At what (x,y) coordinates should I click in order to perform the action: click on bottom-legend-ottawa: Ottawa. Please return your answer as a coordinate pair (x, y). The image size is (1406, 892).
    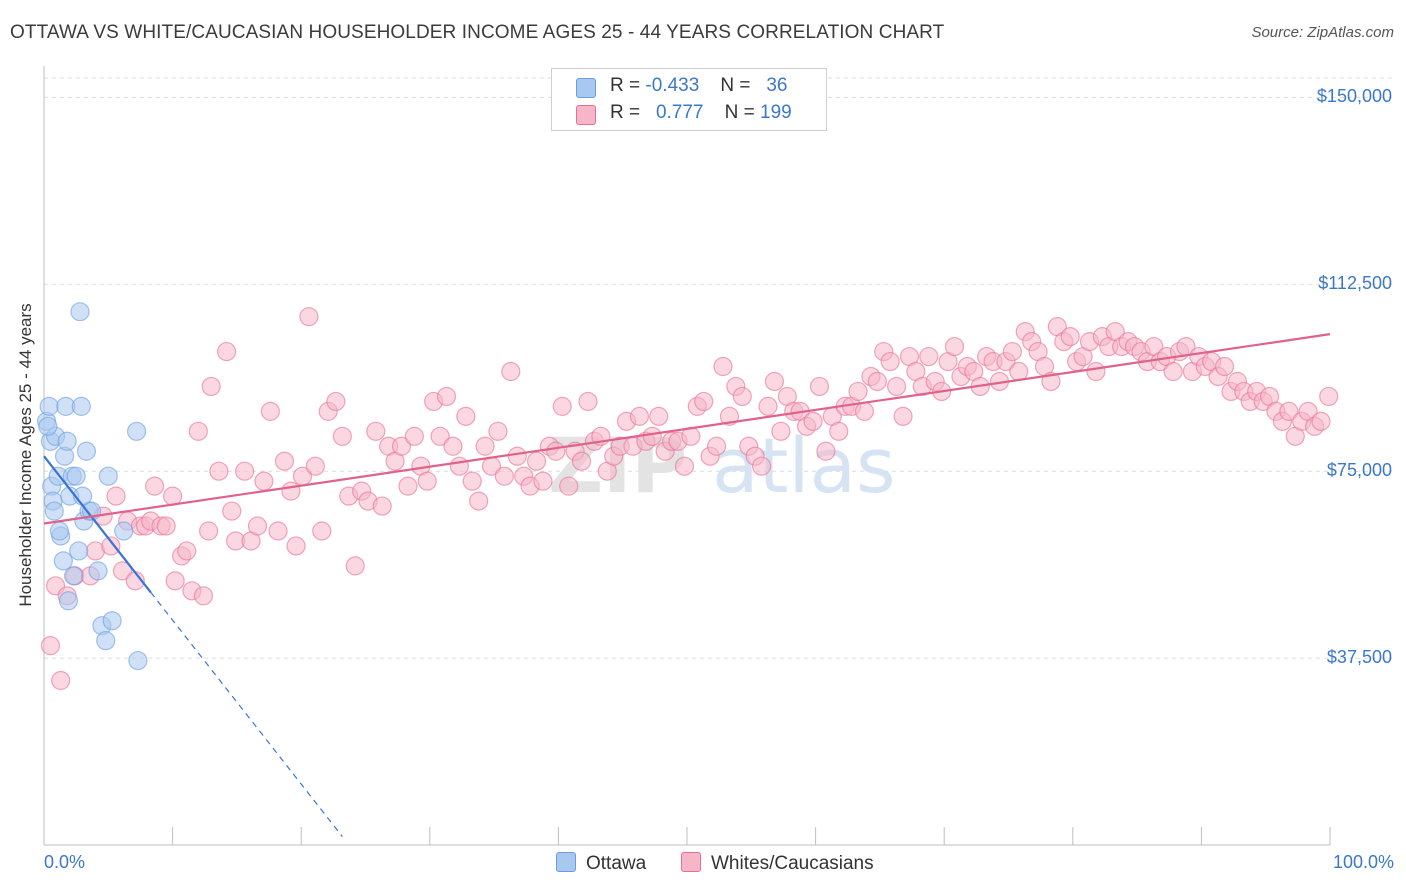
    Looking at the image, I should click on (601, 863).